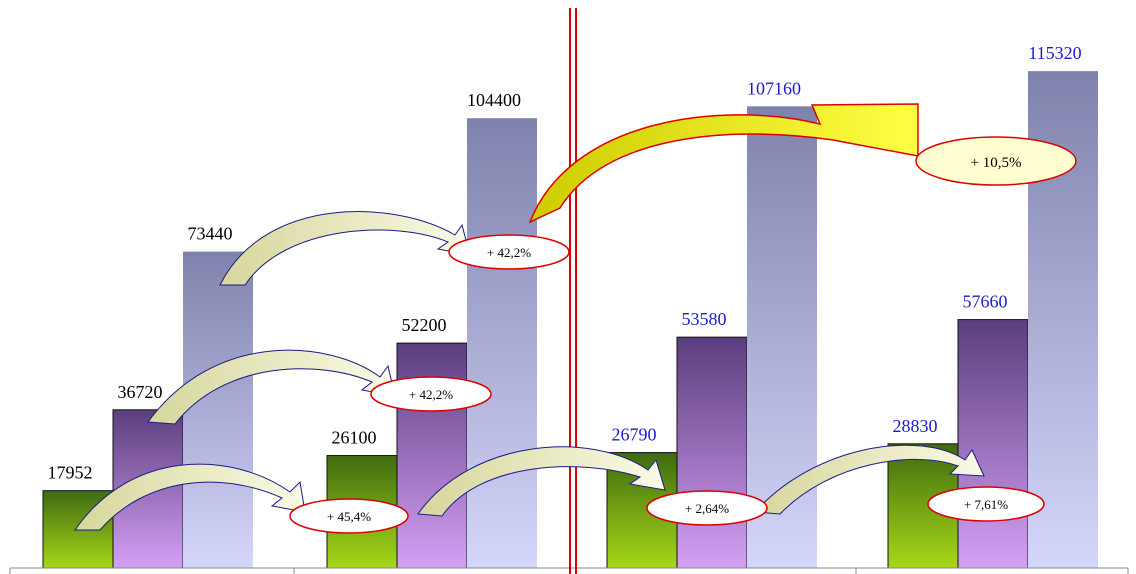 The width and height of the screenshot is (1136, 574). Describe the element at coordinates (210, 234) in the screenshot. I see `value-label: 73440` at that location.